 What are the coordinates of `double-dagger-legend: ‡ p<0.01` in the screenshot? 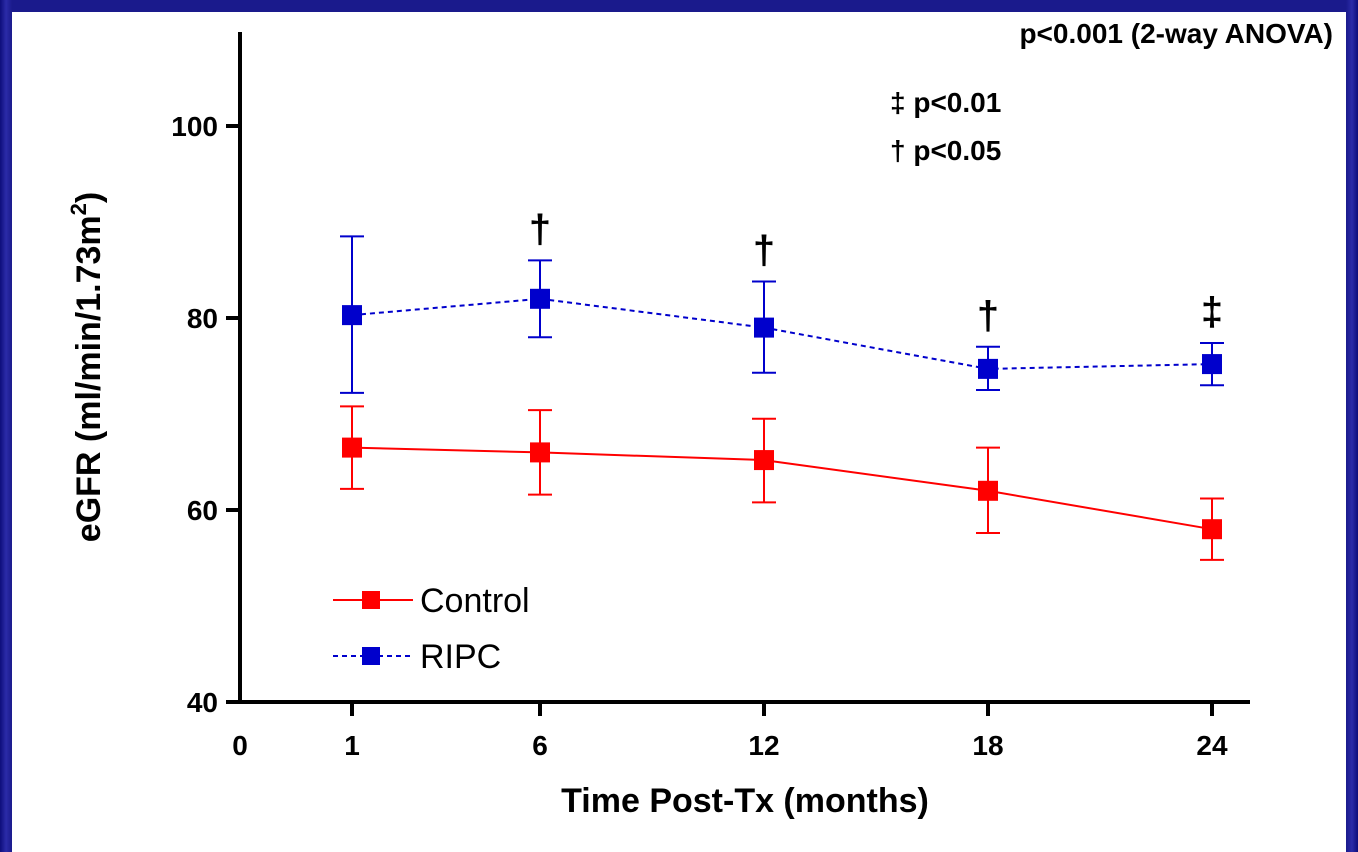 It's located at (945, 102).